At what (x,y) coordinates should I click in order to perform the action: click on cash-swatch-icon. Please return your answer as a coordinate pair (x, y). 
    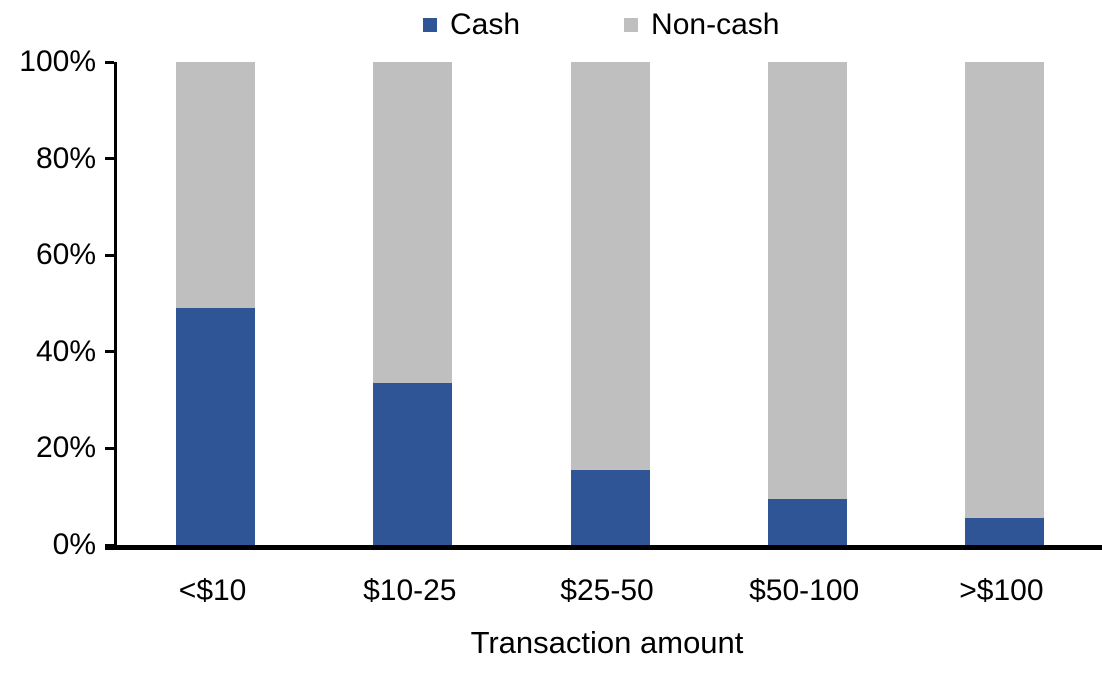
    Looking at the image, I should click on (430, 25).